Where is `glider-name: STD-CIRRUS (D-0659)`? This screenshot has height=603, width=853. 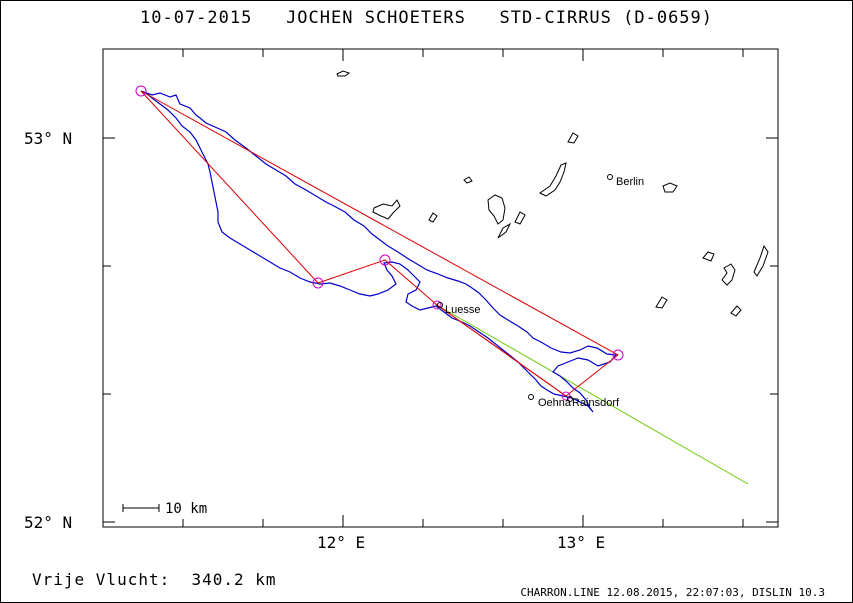
glider-name: STD-CIRRUS (D-0659) is located at coordinates (606, 18).